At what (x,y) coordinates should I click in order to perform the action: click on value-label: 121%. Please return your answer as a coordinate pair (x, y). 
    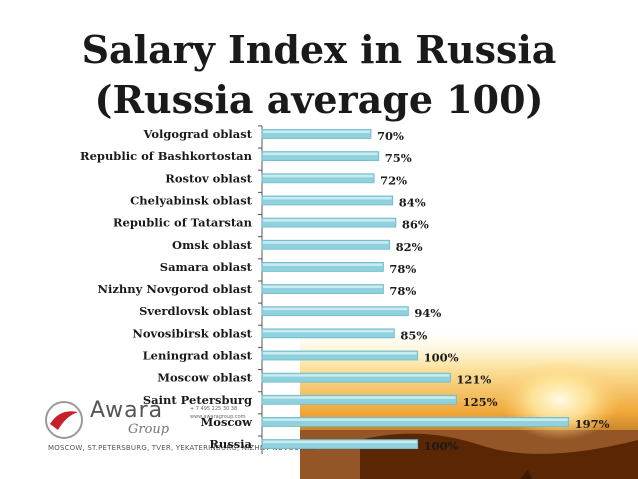
    Looking at the image, I should click on (473, 380).